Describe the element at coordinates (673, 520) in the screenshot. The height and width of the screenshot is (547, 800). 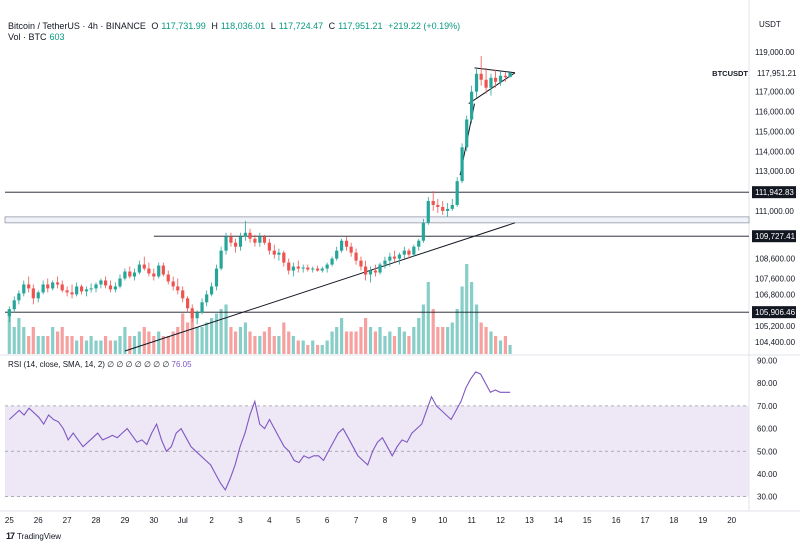
I see `time-tick-label: 18` at that location.